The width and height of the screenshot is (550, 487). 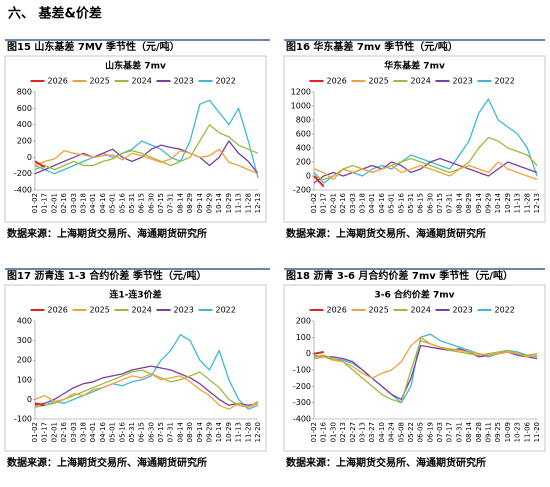 What do you see at coordinates (135, 295) in the screenshot?
I see `chart-title: 连1-连3价差` at bounding box center [135, 295].